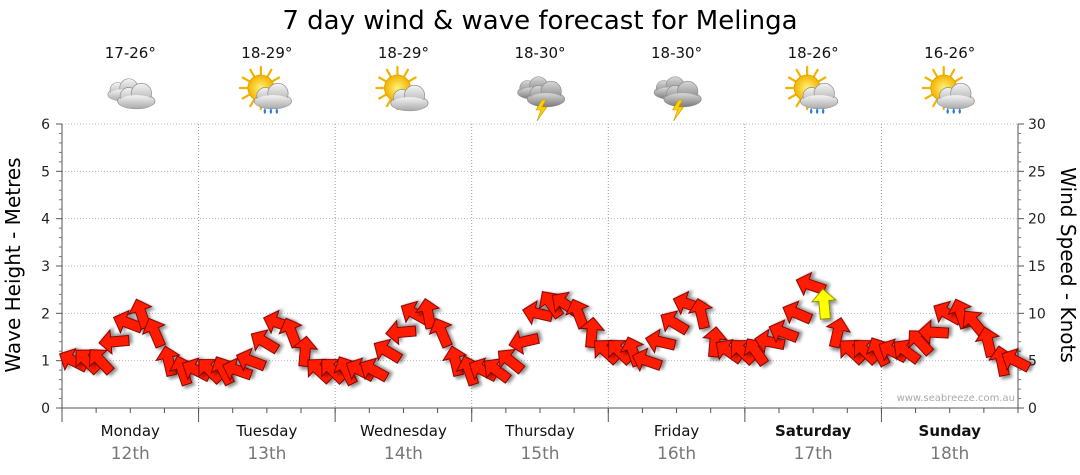 The height and width of the screenshot is (475, 1080). What do you see at coordinates (1037, 314) in the screenshot?
I see `right-tick-label: 10` at bounding box center [1037, 314].